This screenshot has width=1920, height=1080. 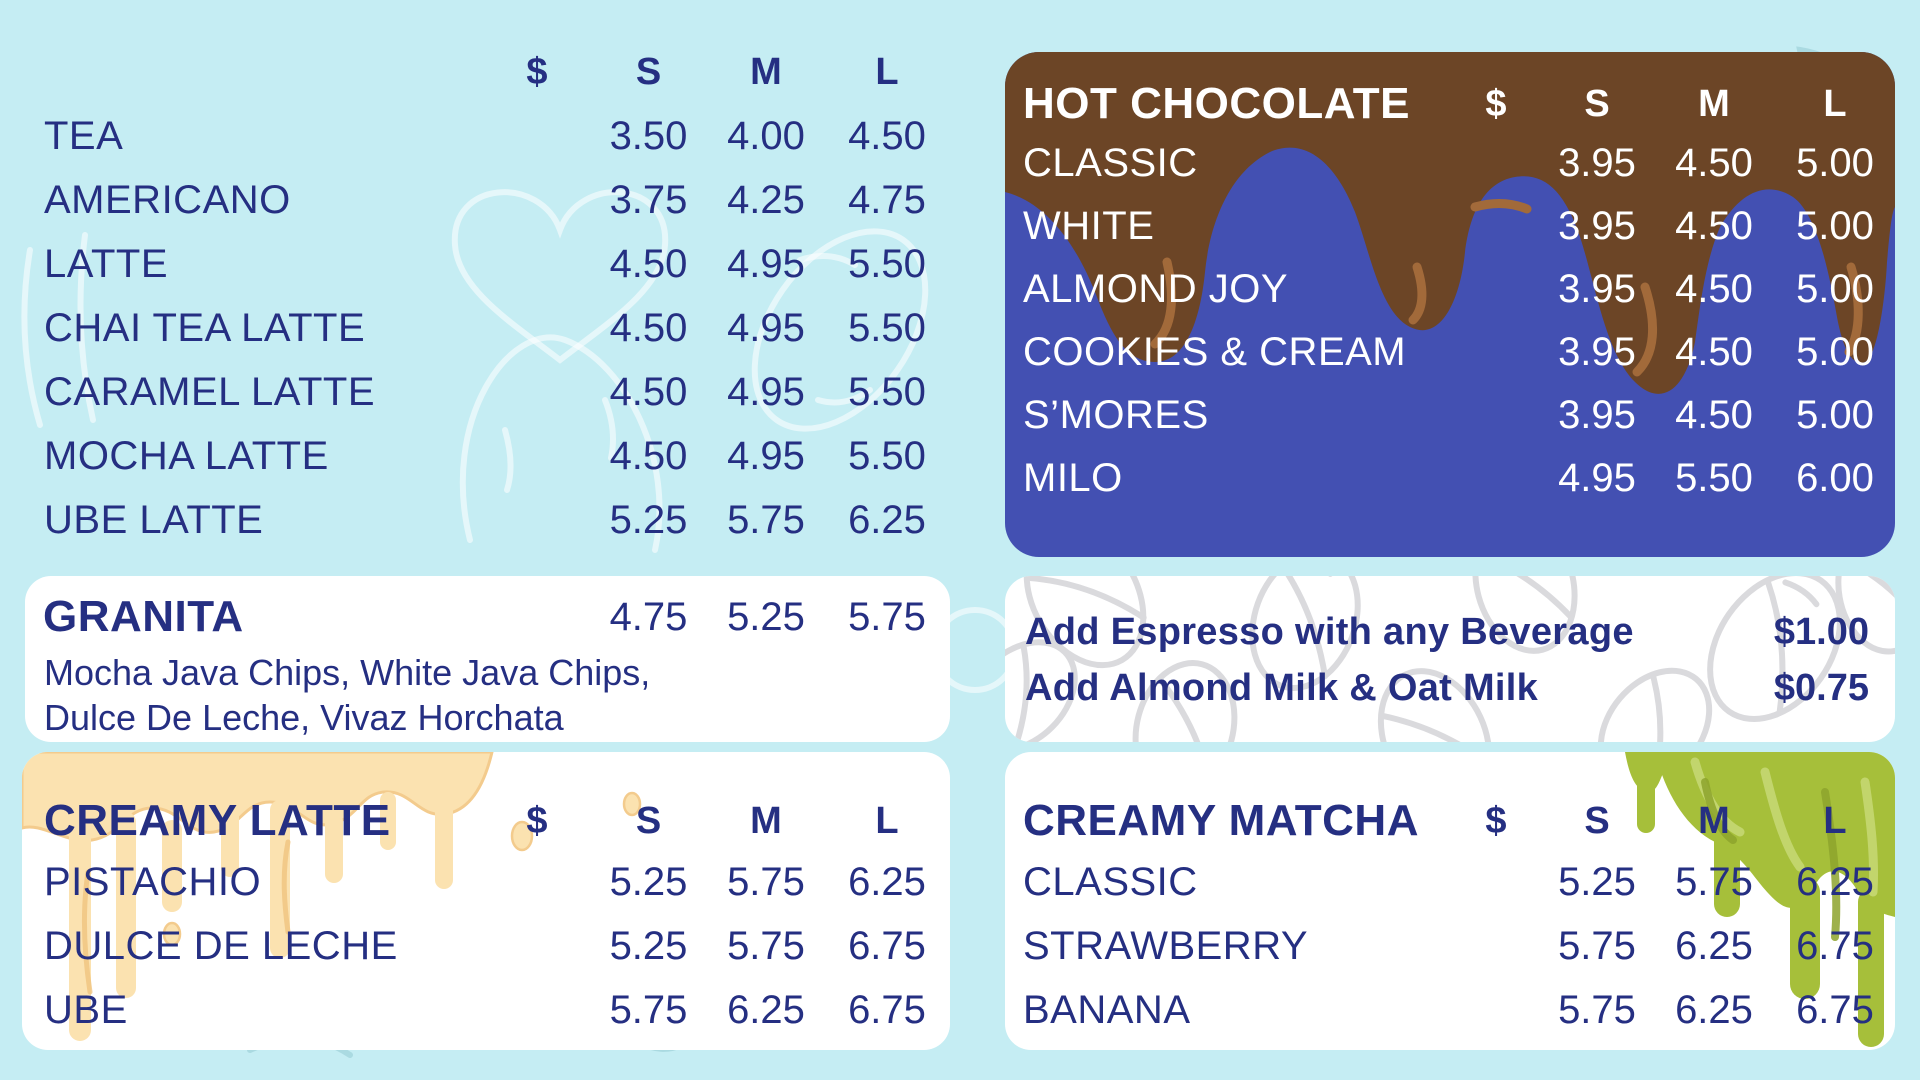 I want to click on menu-item-row: CLASSIC 3.95 4.50 5.00, so click(x=1450, y=163).